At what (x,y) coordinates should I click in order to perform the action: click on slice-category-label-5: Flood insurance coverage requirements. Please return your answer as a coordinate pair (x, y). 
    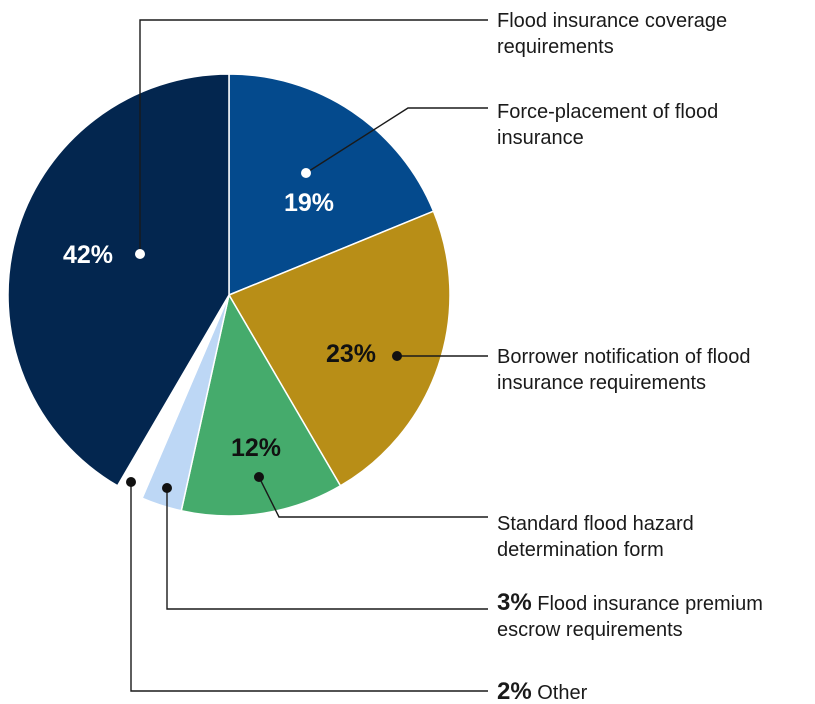
    Looking at the image, I should click on (612, 34).